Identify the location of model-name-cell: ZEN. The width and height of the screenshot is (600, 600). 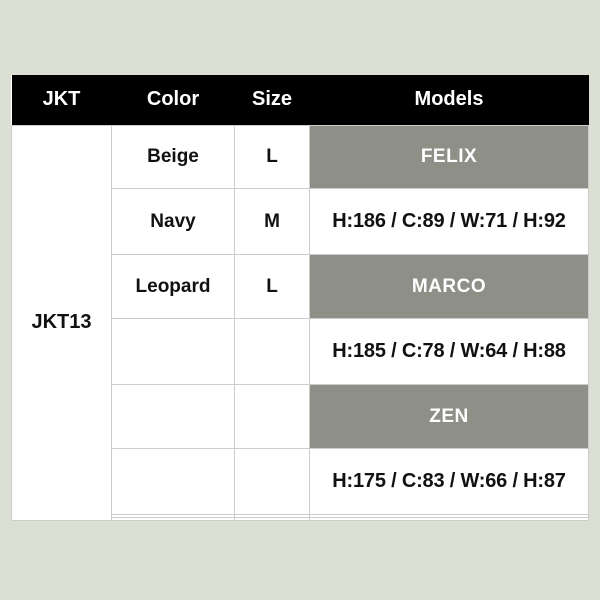
(449, 417).